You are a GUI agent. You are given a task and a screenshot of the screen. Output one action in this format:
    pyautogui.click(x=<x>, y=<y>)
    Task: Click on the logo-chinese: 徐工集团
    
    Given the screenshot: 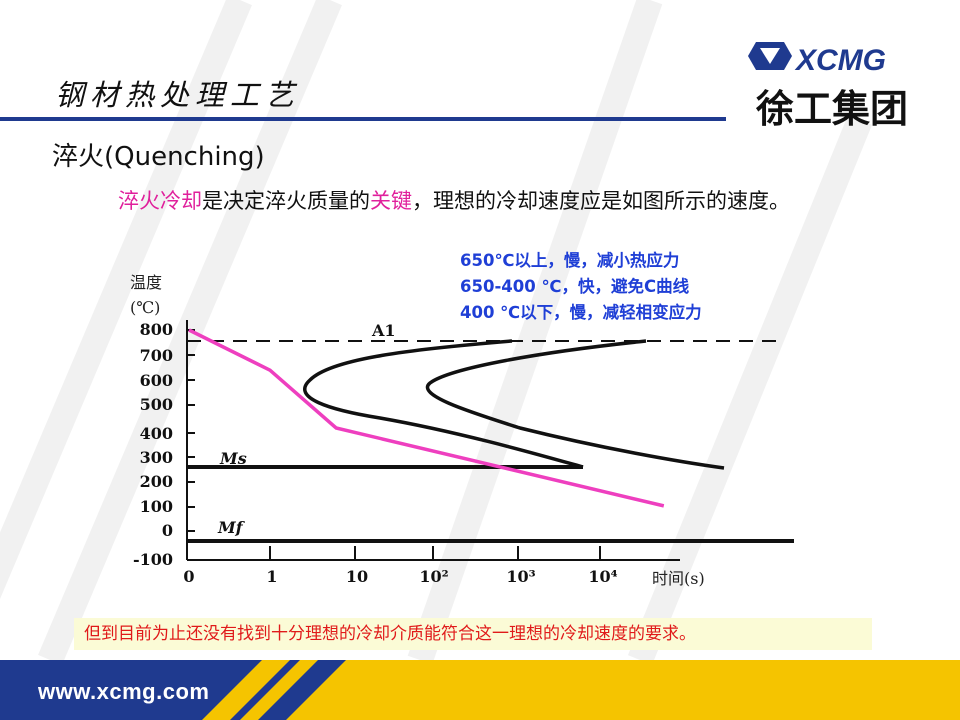 What is the action you would take?
    pyautogui.click(x=831, y=108)
    